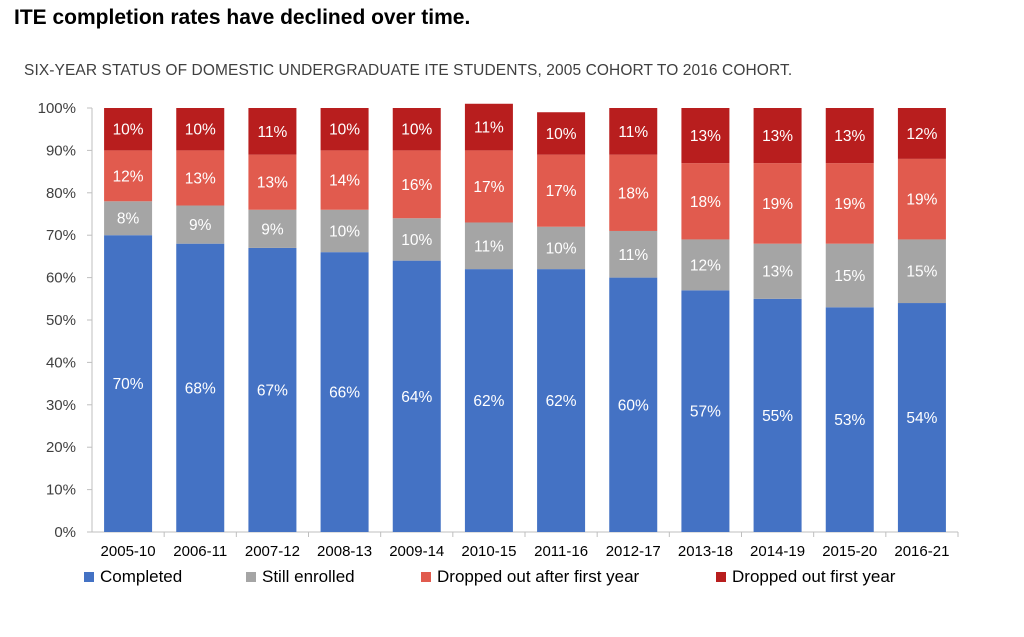 The image size is (1024, 637). What do you see at coordinates (561, 551) in the screenshot?
I see `x-tick-label: 2011-16` at bounding box center [561, 551].